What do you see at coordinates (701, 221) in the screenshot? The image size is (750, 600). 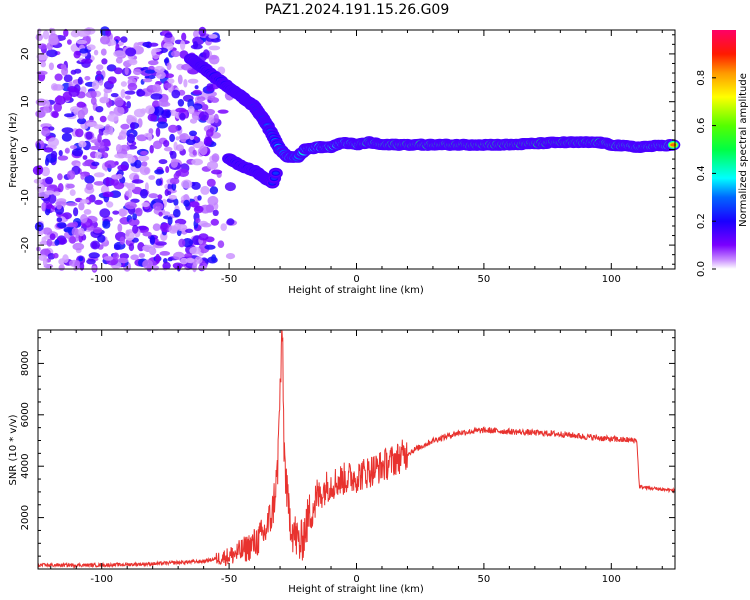 I see `colorbar-tick-label: 0.2` at bounding box center [701, 221].